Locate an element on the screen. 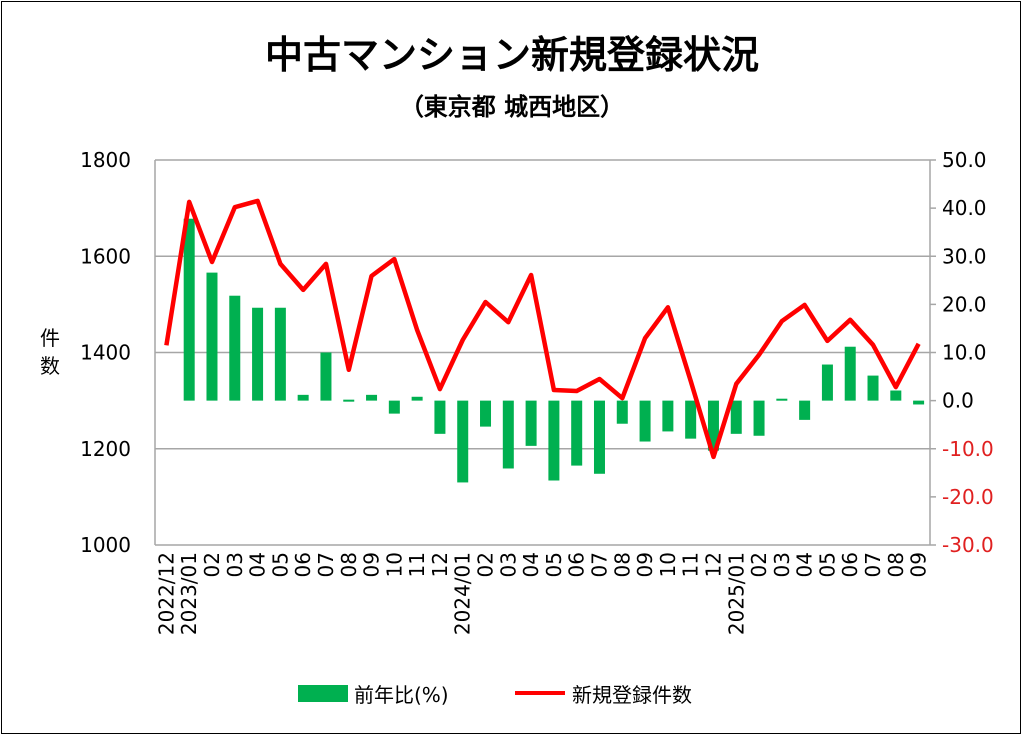 The width and height of the screenshot is (1024, 737). y-tick-label: 1400 is located at coordinates (105, 353).